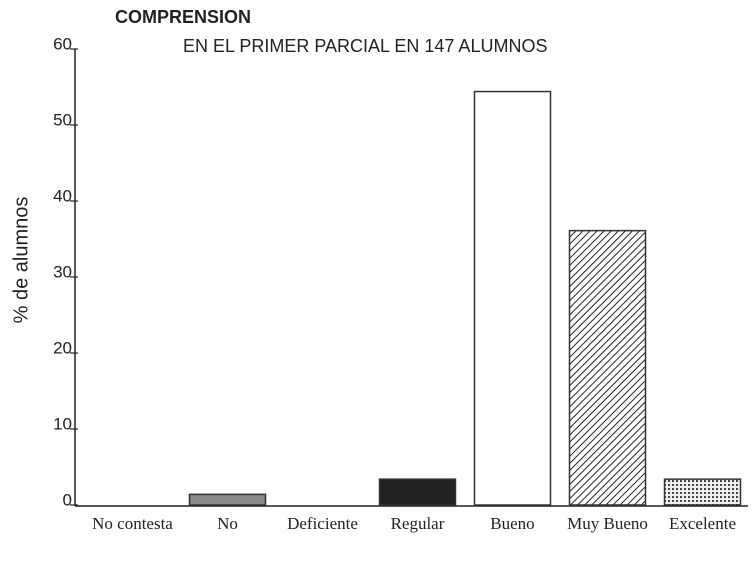 This screenshot has height=567, width=752. I want to click on x-tick-label: Excelente, so click(702, 523).